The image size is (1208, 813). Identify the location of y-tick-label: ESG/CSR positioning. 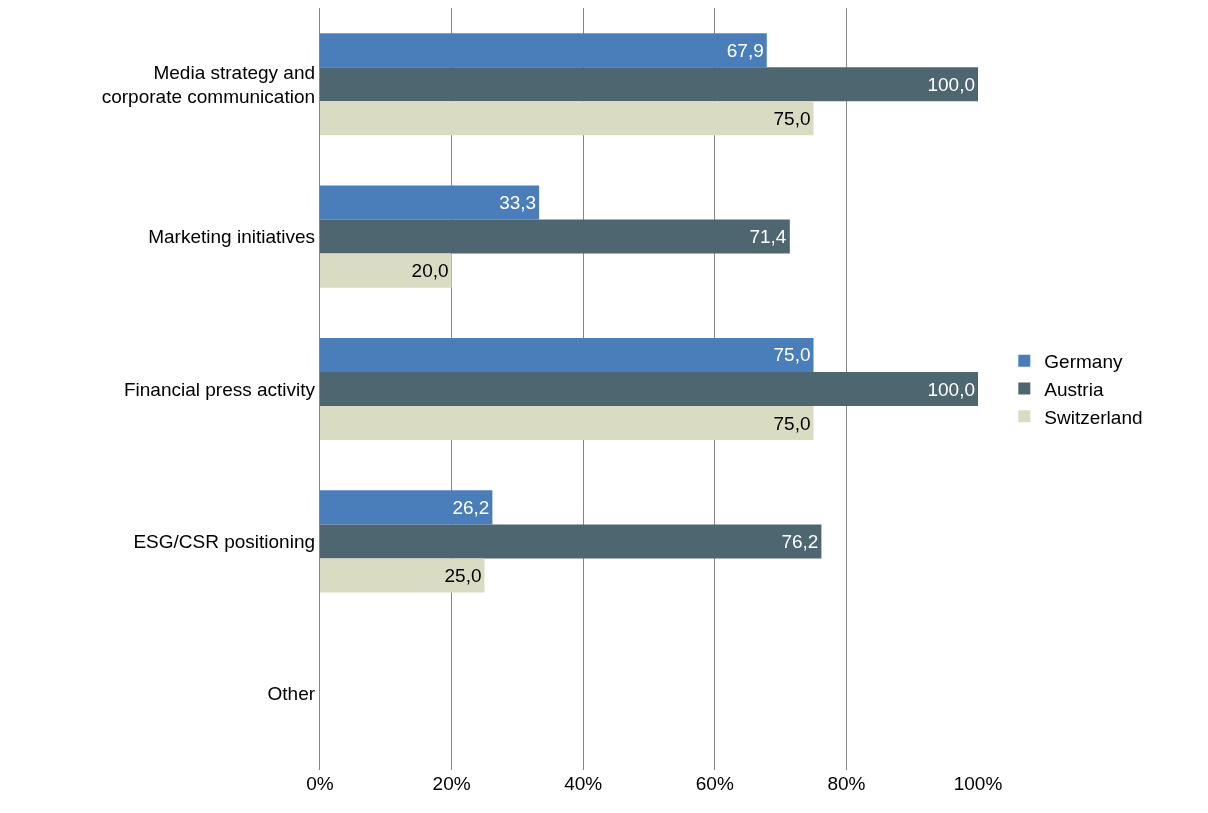
(224, 542).